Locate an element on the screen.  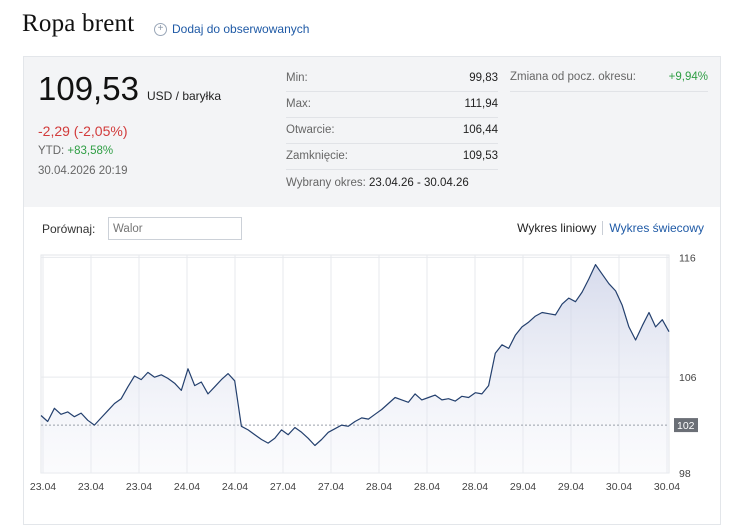
period-change-value: +9,94% is located at coordinates (688, 77).